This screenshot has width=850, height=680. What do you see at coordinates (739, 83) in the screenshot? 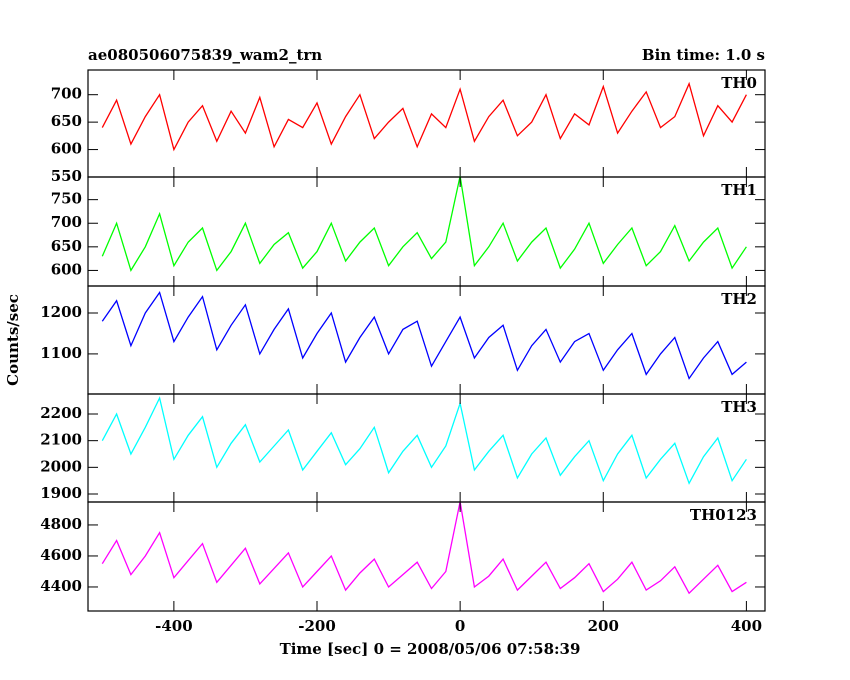
I see `panel-label: TH0` at bounding box center [739, 83].